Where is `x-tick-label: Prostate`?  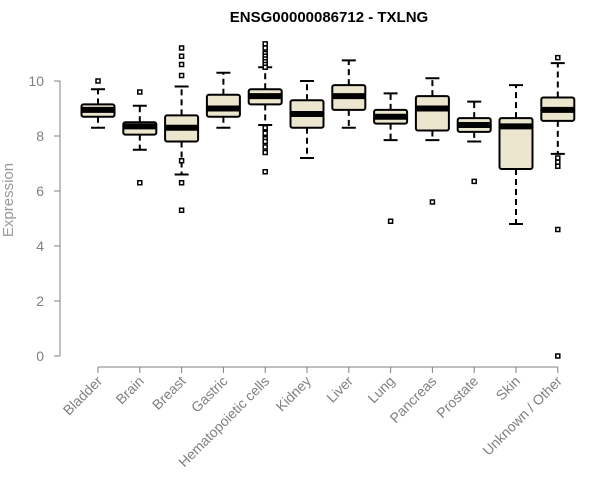
x-tick-label: Prostate is located at coordinates (457, 397).